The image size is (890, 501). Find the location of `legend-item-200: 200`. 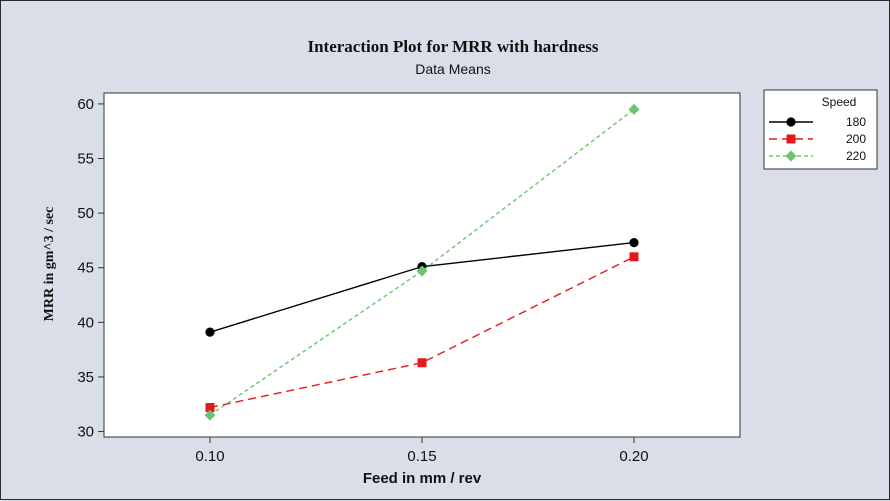

legend-item-200: 200 is located at coordinates (817, 139).